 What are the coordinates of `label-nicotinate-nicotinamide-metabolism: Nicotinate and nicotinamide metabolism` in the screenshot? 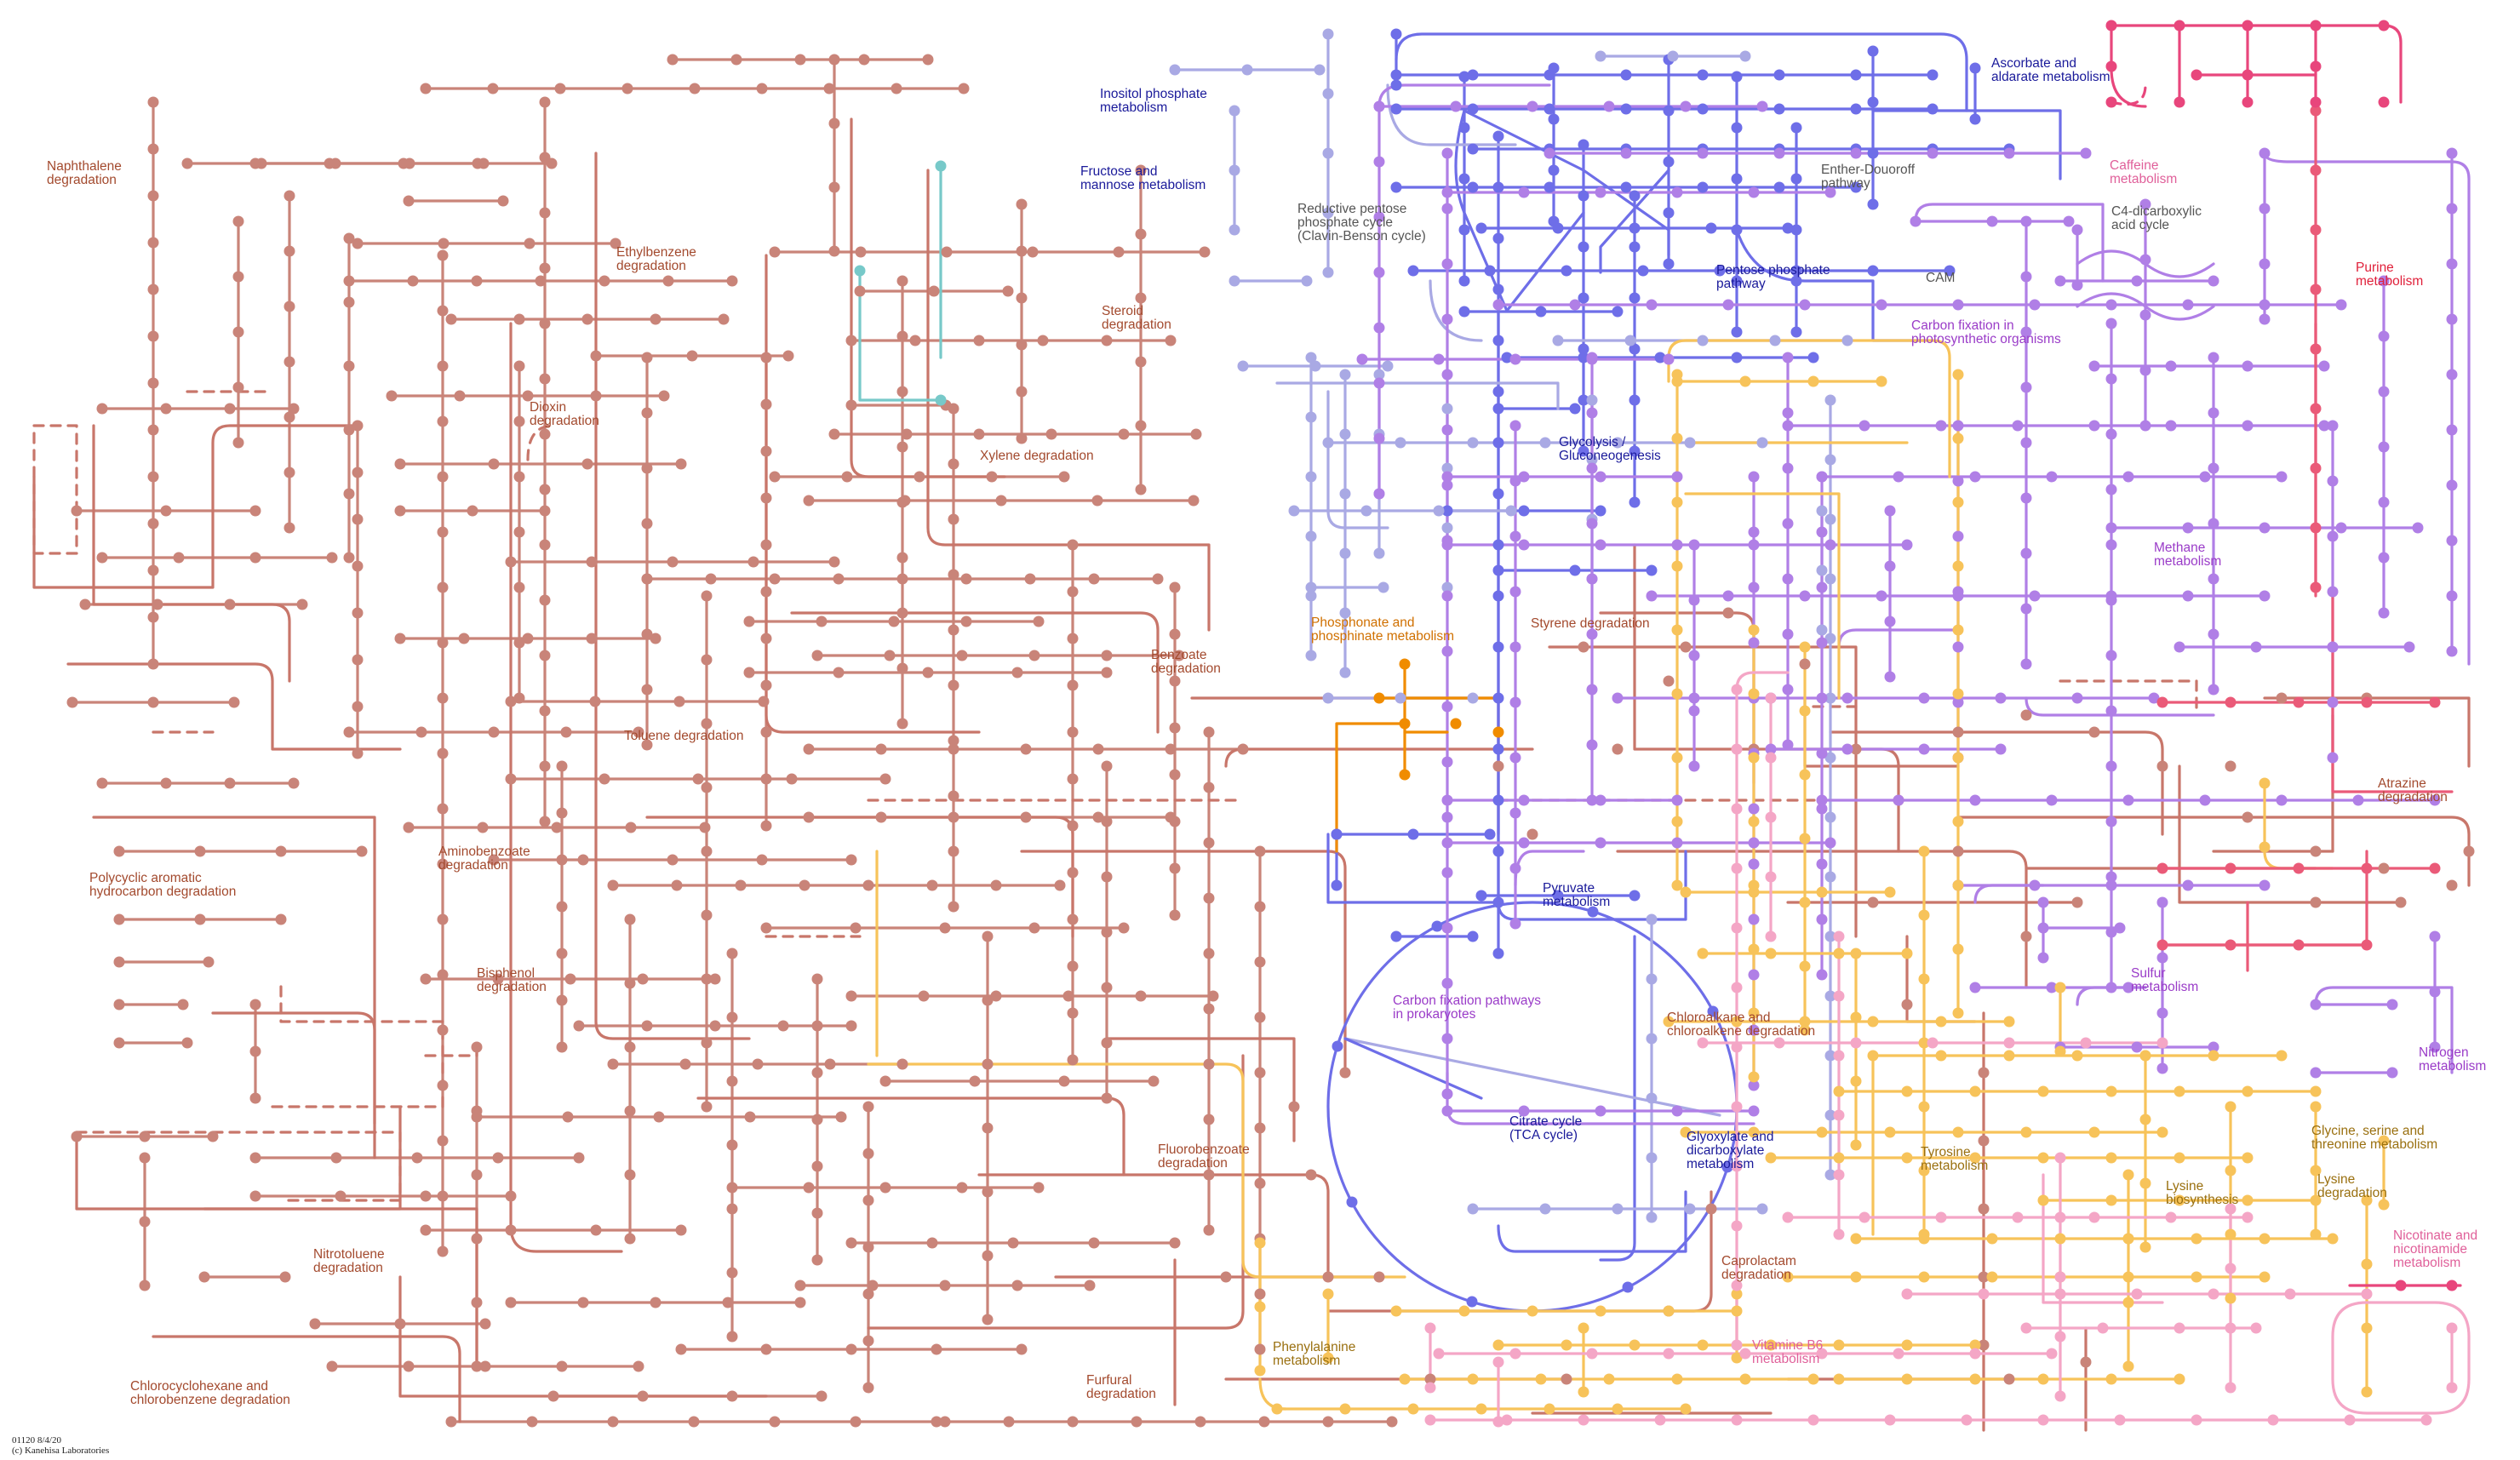 It's located at (2435, 1249).